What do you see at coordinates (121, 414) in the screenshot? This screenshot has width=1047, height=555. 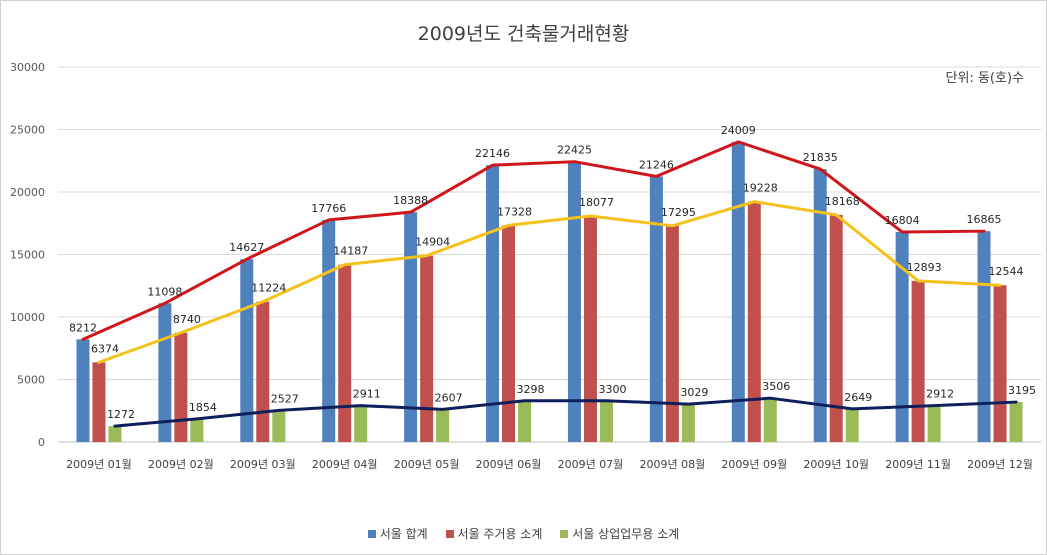 I see `data-label: 1272` at bounding box center [121, 414].